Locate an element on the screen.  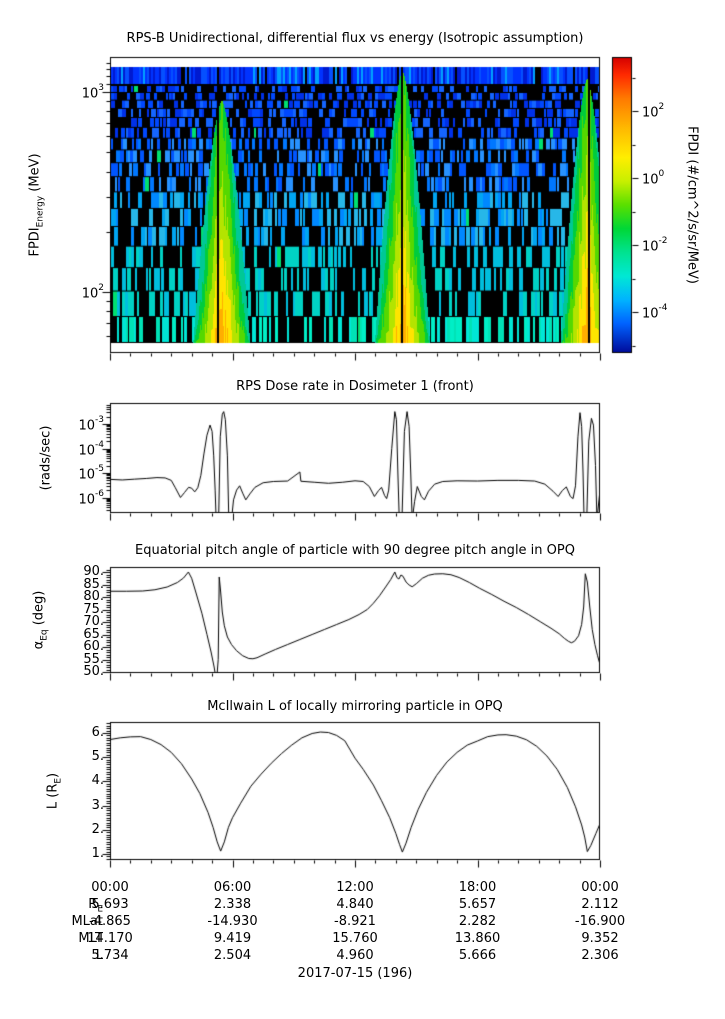
orbit-row-label: L is located at coordinates (99, 955).